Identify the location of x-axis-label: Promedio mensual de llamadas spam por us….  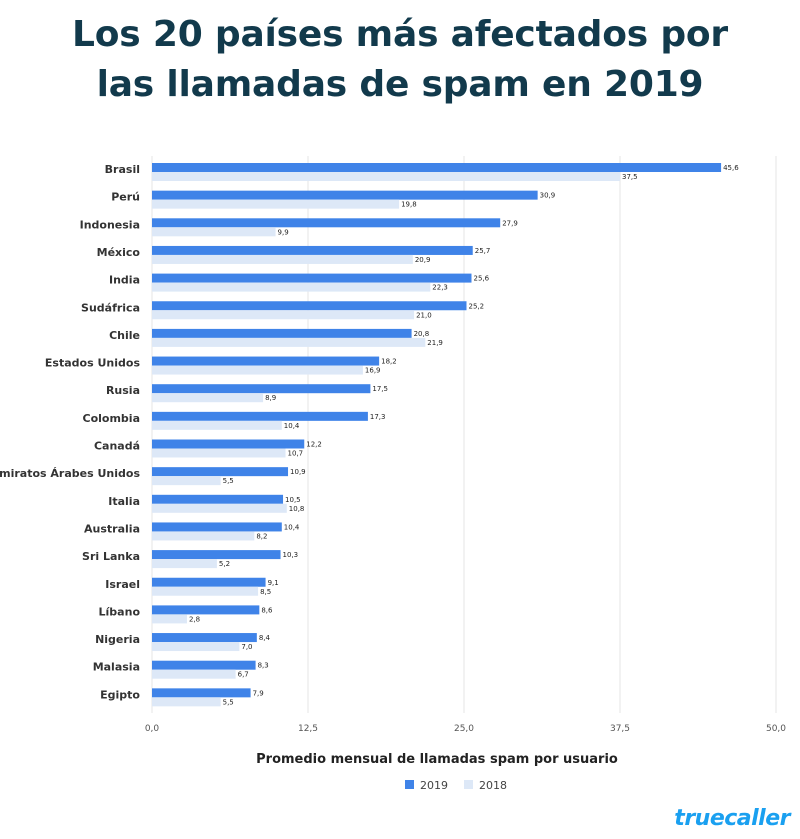
(437, 759).